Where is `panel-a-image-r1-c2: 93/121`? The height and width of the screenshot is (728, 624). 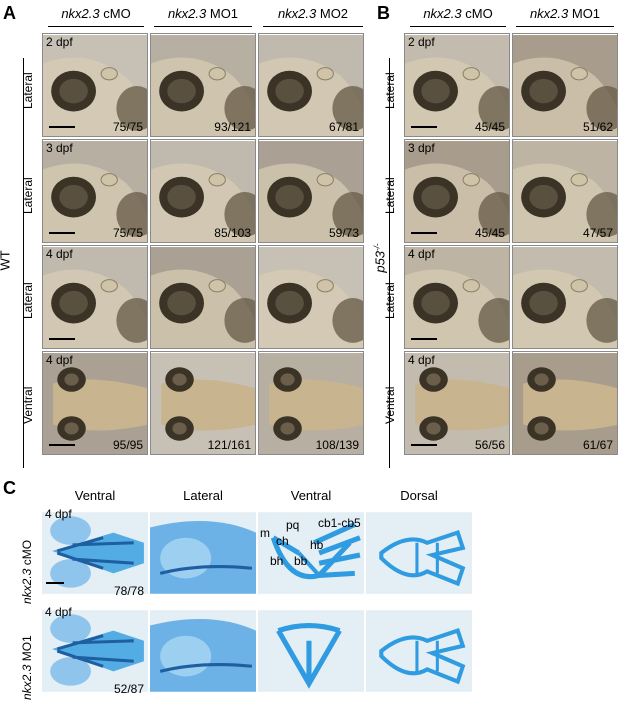
panel-a-image-r1-c2: 93/121 is located at coordinates (203, 85).